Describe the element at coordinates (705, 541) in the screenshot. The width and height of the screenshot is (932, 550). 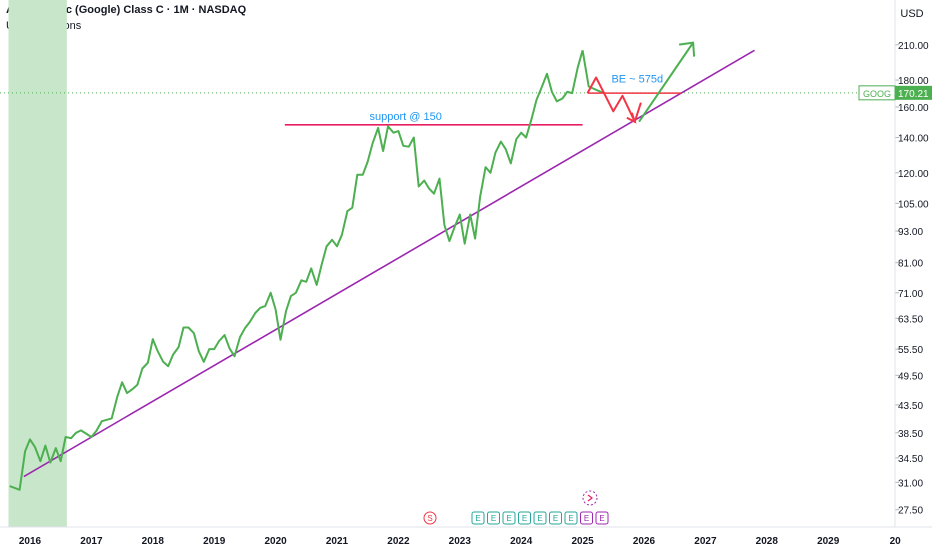
I see `x-tick-label: 2027` at that location.